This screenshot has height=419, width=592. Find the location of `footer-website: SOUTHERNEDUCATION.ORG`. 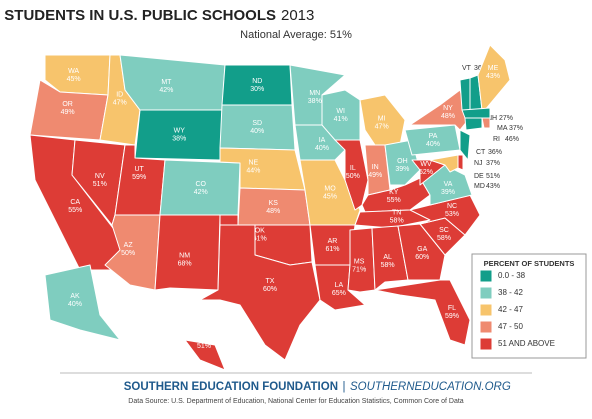

footer-website: SOUTHERNEDUCATION.ORG is located at coordinates (430, 387).